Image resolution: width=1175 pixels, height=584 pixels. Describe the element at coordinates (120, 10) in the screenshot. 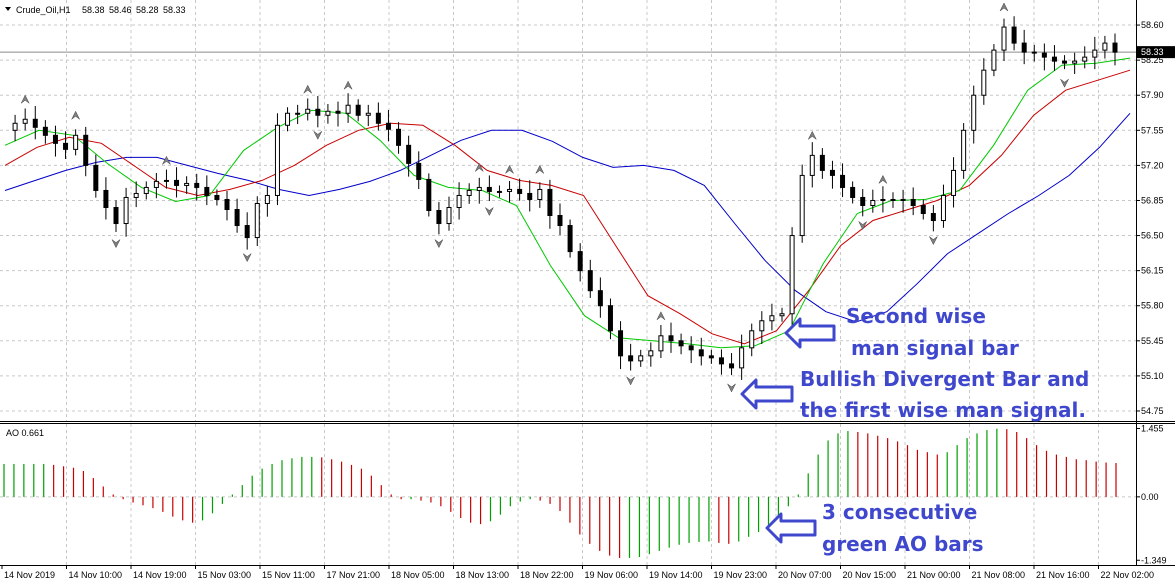

I see `ohlc-high: 58.46` at that location.